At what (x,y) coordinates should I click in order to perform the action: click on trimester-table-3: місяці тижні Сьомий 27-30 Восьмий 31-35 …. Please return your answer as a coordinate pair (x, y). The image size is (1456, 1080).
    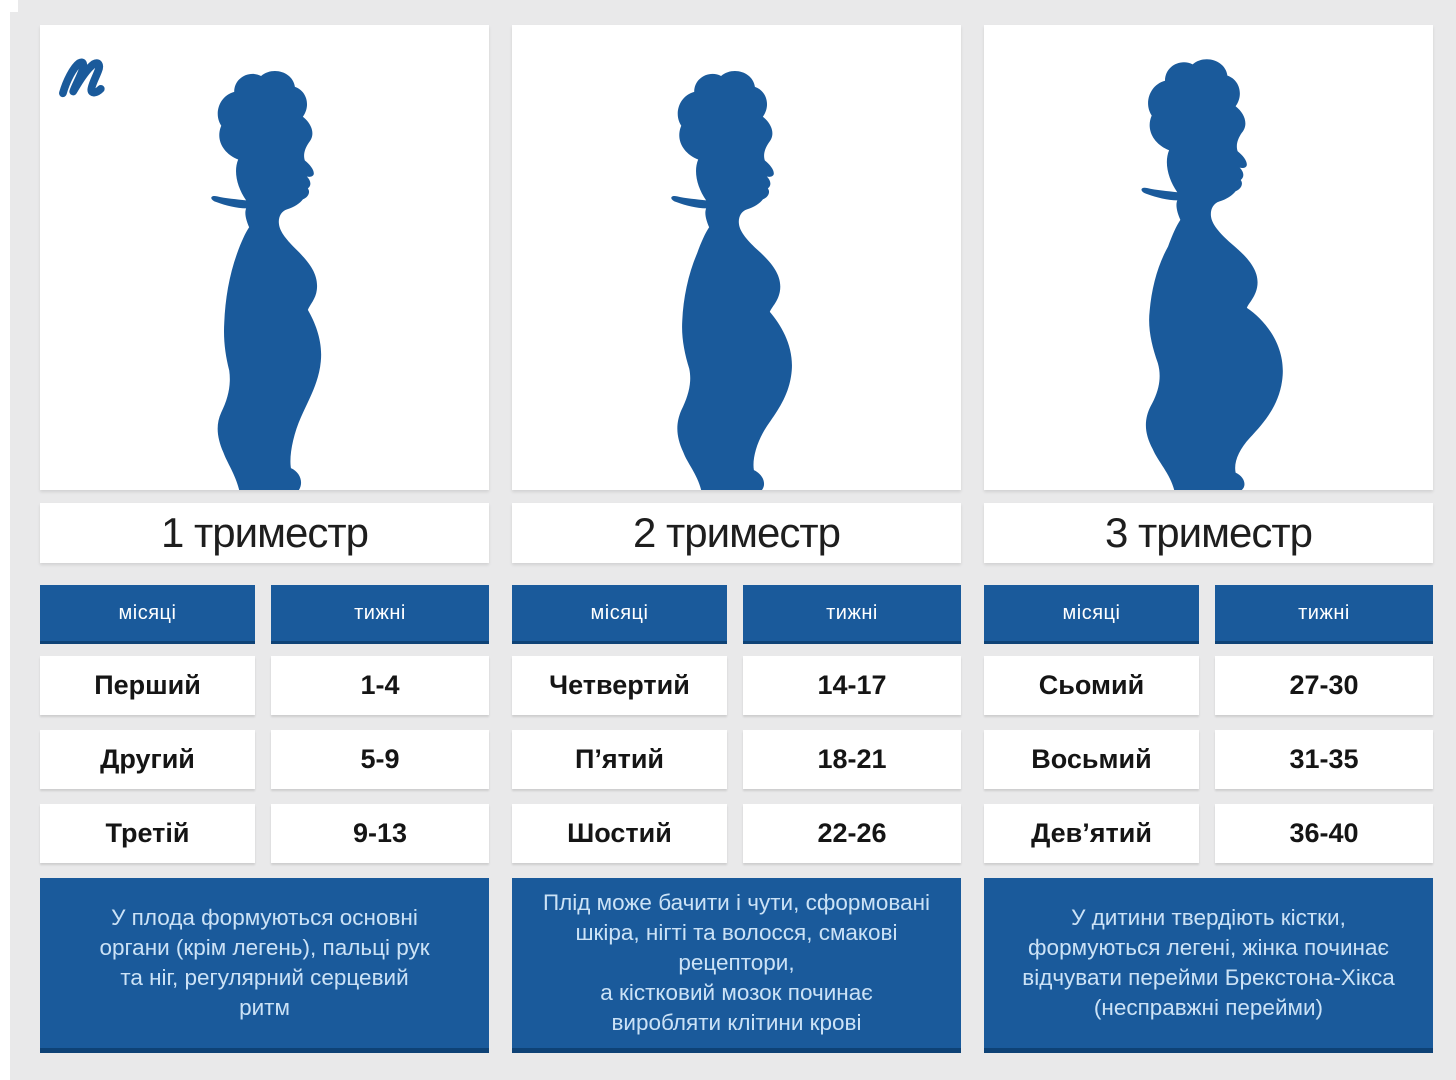
    Looking at the image, I should click on (1208, 724).